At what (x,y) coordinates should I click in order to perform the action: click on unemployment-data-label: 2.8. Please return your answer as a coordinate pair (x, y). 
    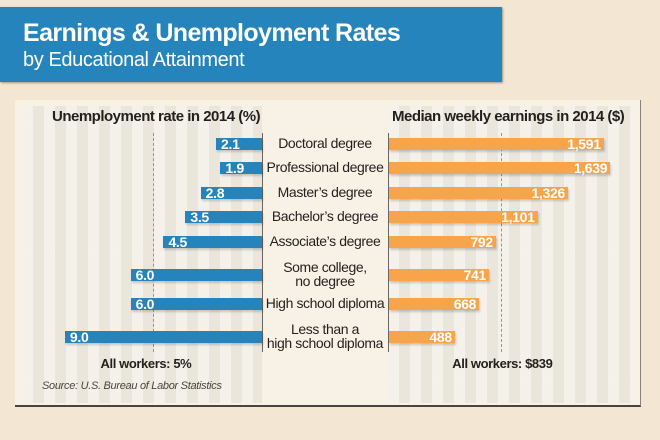
    Looking at the image, I should click on (215, 193).